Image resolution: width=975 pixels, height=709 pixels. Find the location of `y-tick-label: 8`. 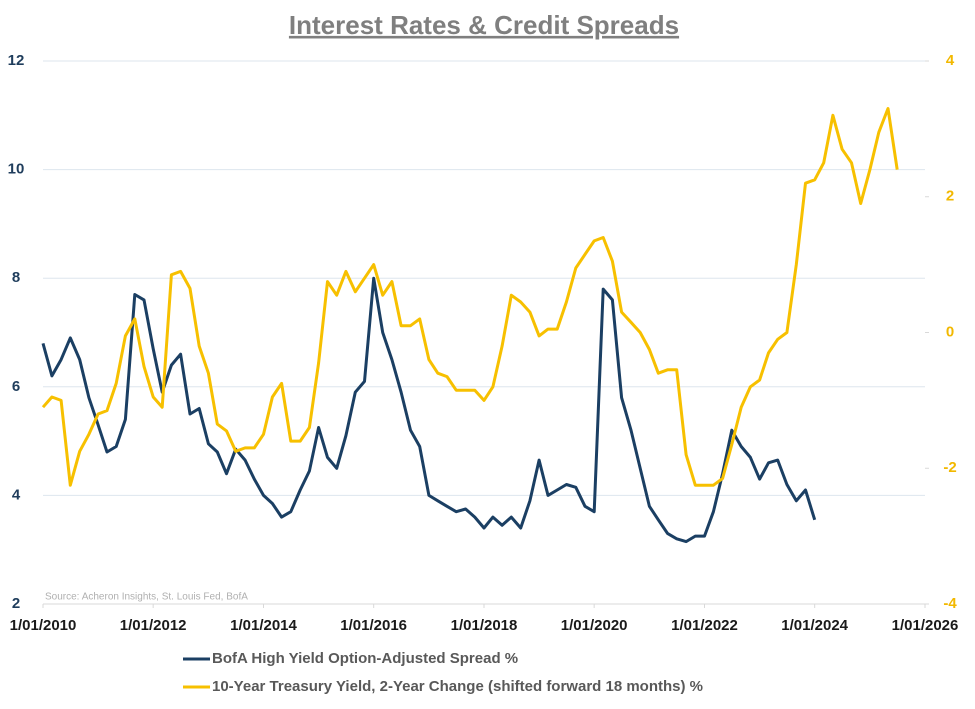

y-tick-label: 8 is located at coordinates (16, 277).